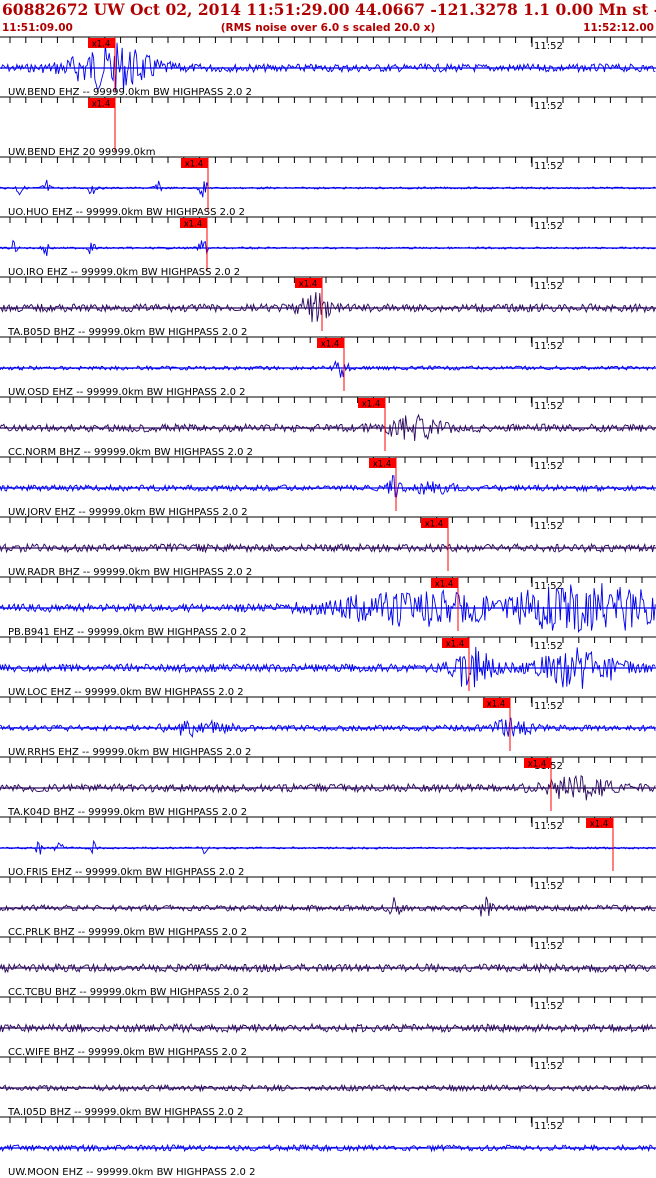 The height and width of the screenshot is (1178, 656). What do you see at coordinates (618, 28) in the screenshot?
I see `end-time-label: 11:52:12.00` at bounding box center [618, 28].